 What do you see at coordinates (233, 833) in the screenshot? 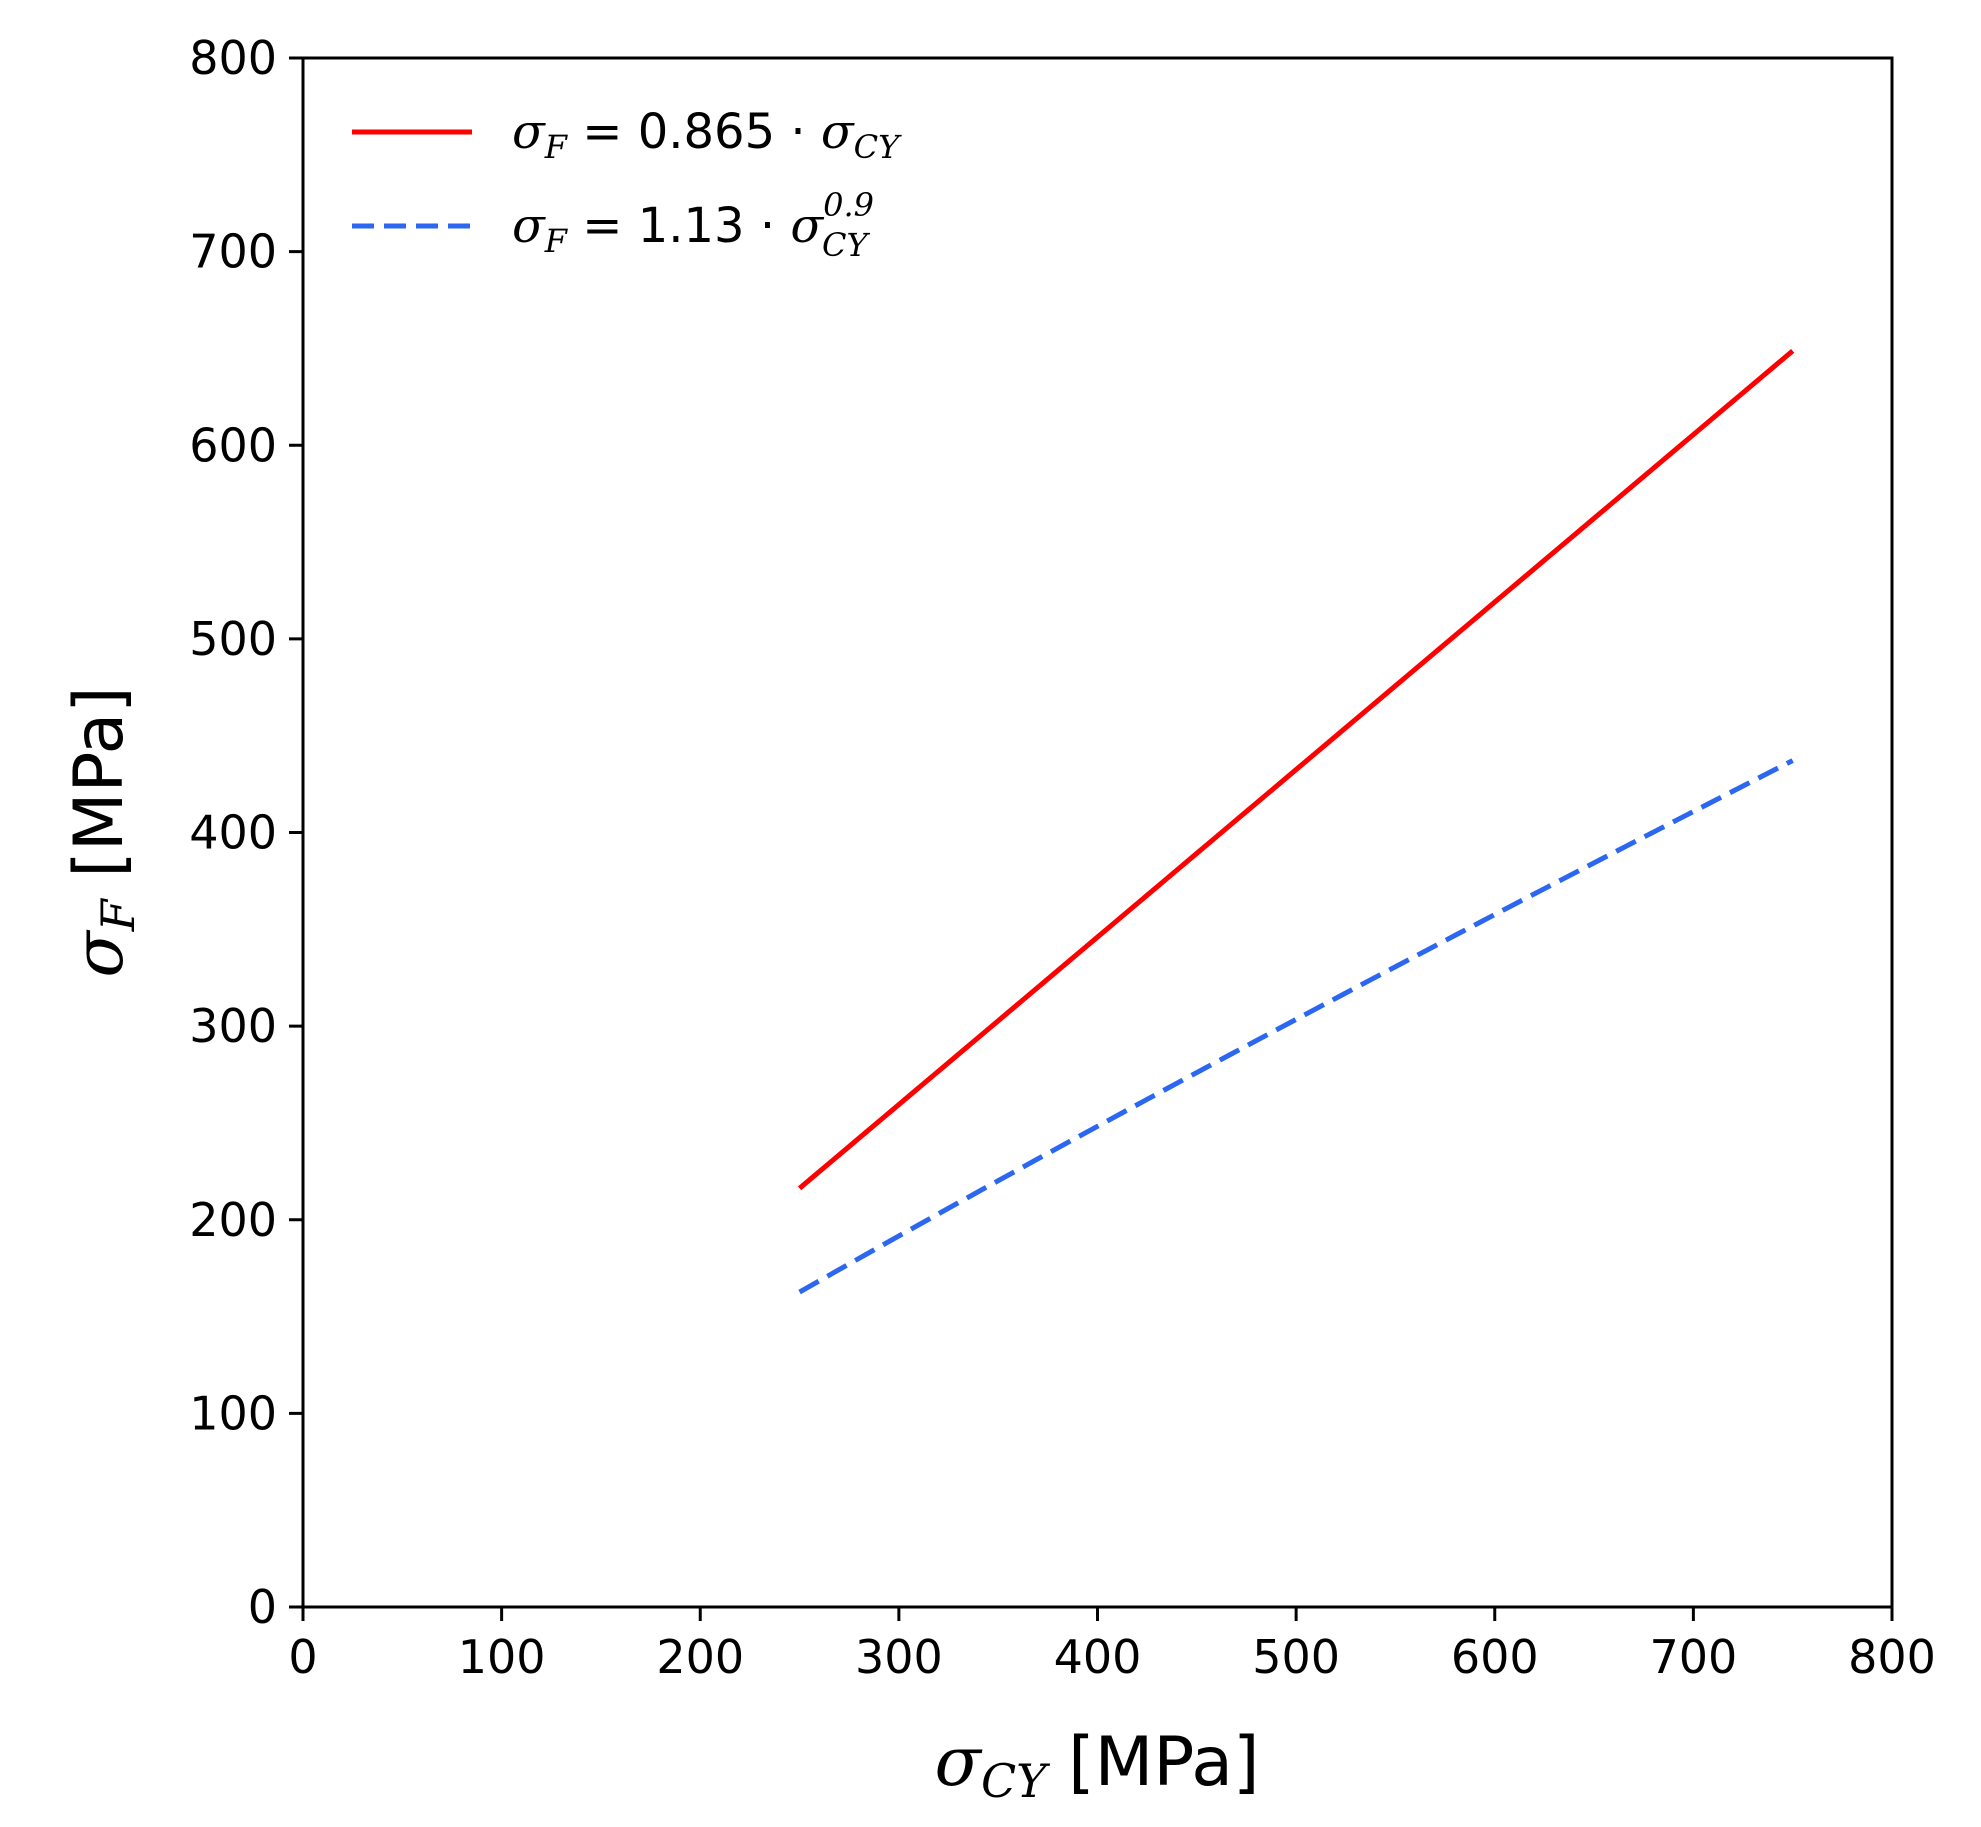
I see `y-tick-label: 400` at bounding box center [233, 833].